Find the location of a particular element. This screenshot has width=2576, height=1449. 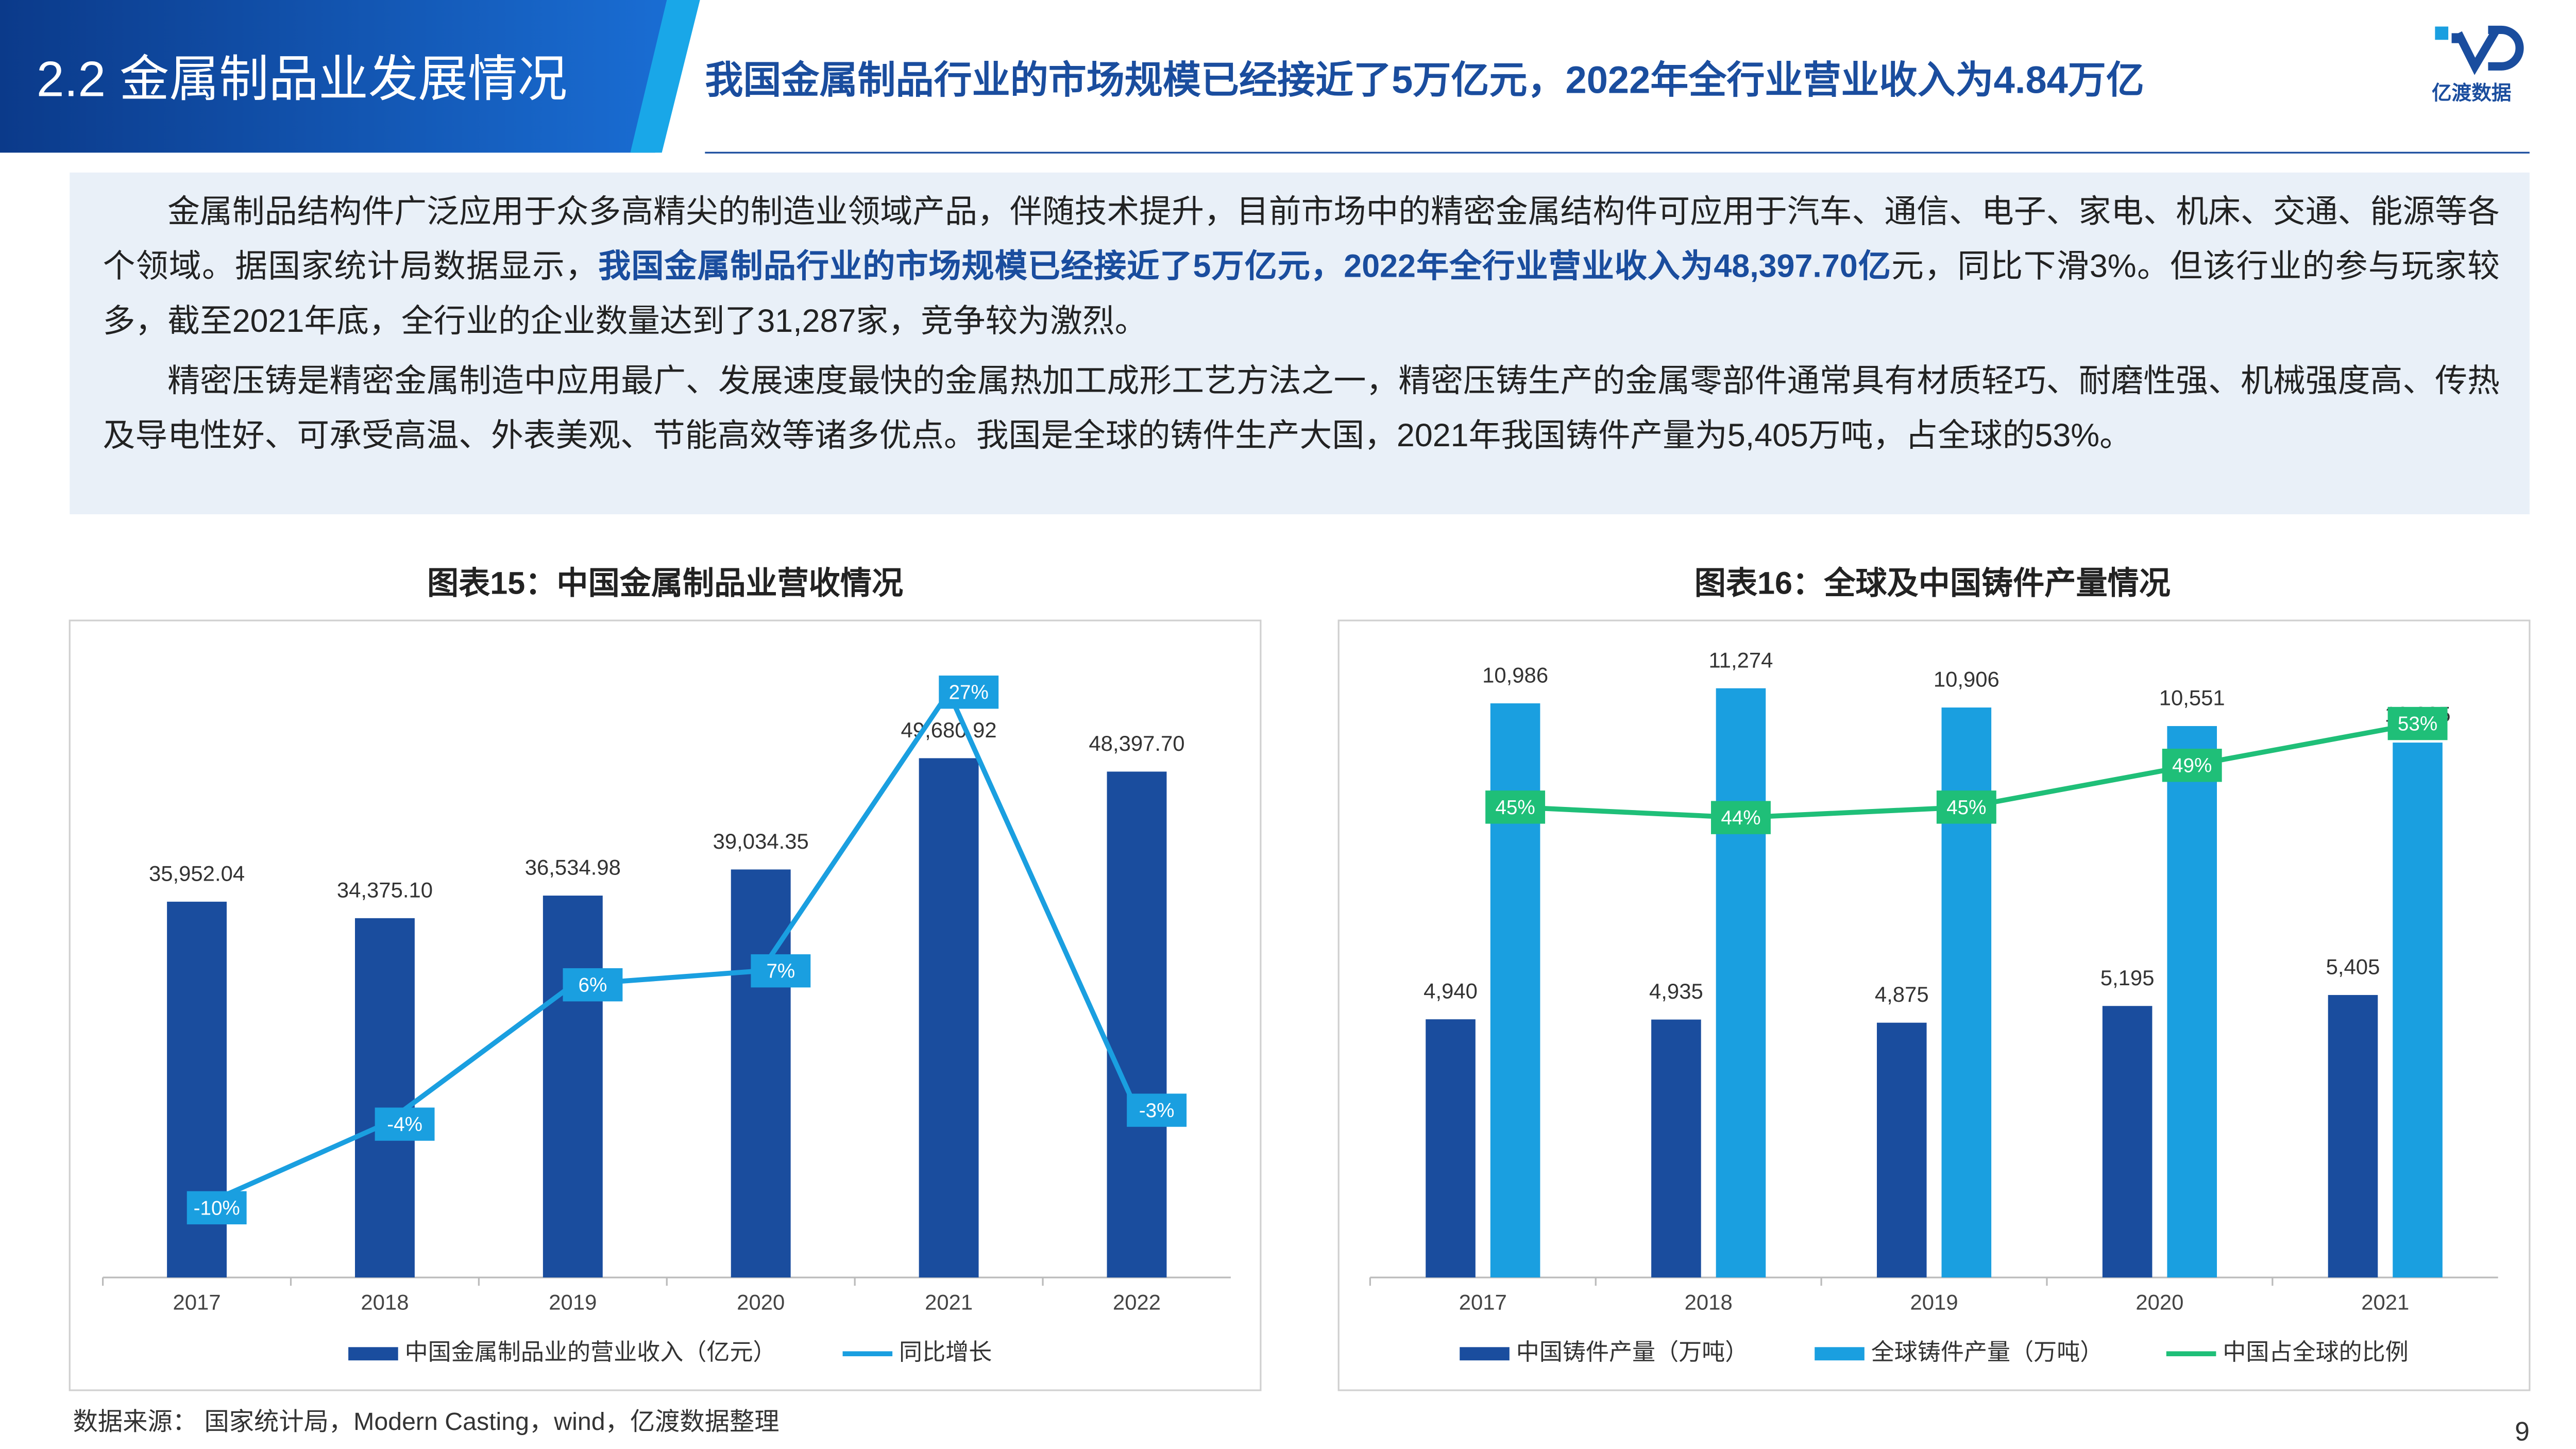

legend-label: 中国金属制品业的营业收入（亿元） is located at coordinates (590, 1352).